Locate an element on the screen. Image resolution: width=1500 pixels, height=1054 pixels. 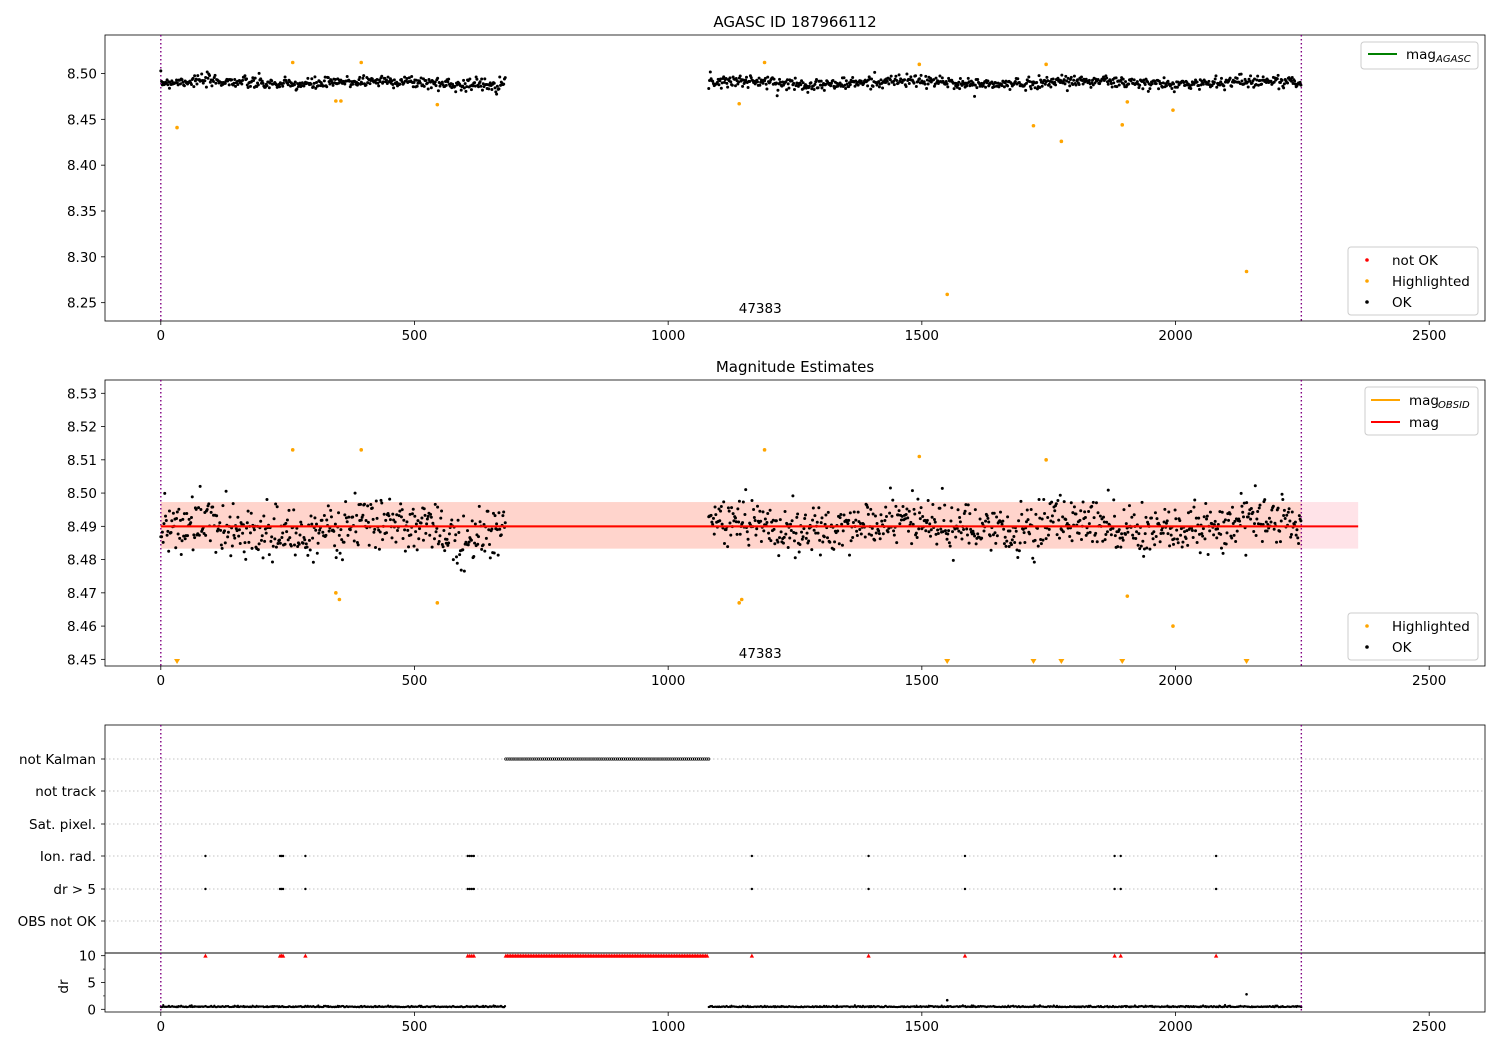
dr-clipped-marker is located at coordinates (283, 955).